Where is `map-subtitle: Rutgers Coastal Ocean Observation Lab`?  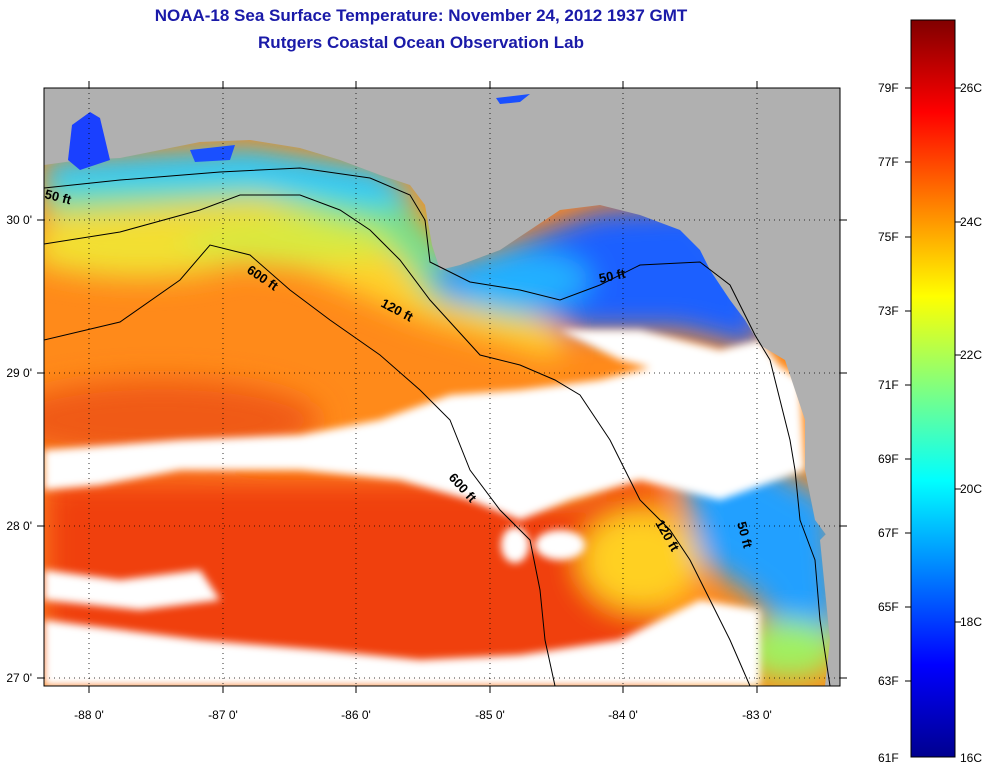 map-subtitle: Rutgers Coastal Ocean Observation Lab is located at coordinates (421, 42).